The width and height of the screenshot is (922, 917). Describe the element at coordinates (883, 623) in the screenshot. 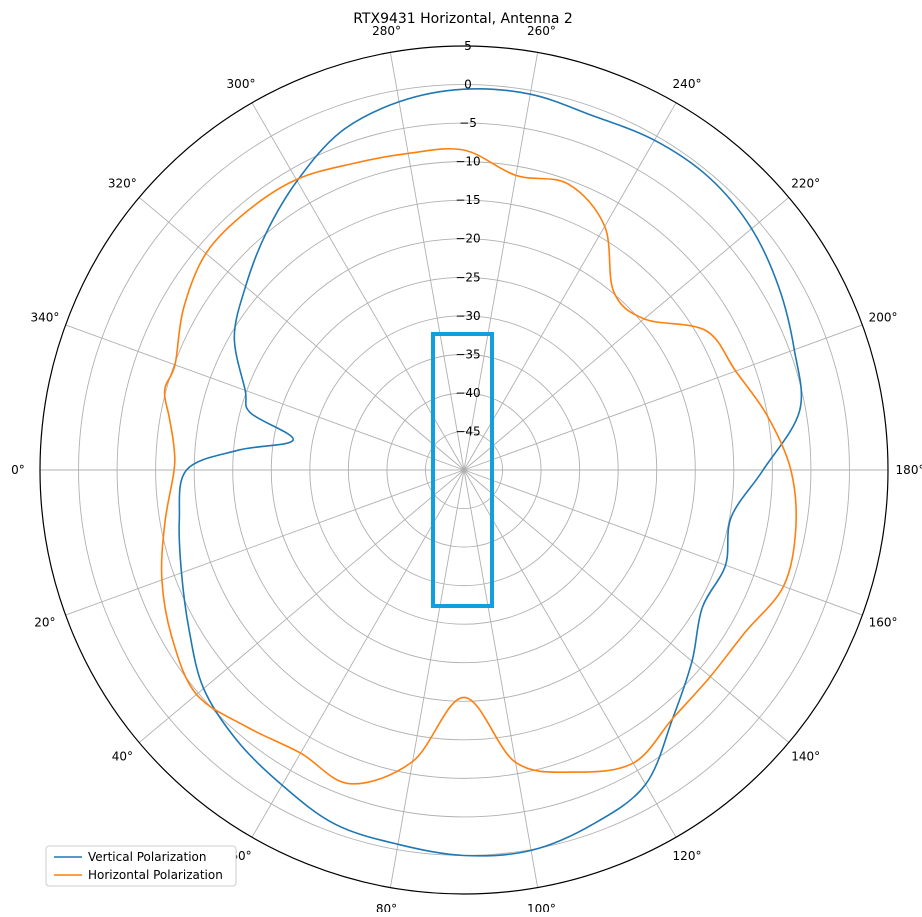

I see `angle-tick-label: 160°` at that location.